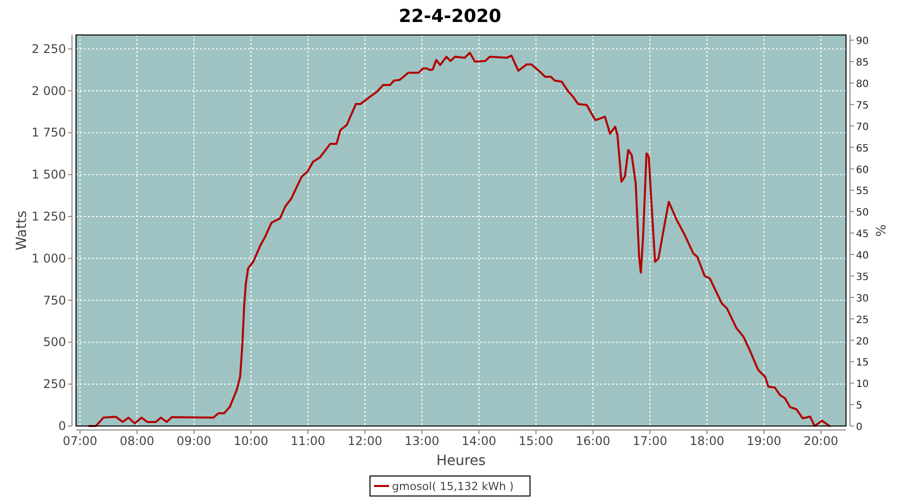 The image size is (900, 500). Describe the element at coordinates (137, 441) in the screenshot. I see `x-tick-label: 08:00` at that location.